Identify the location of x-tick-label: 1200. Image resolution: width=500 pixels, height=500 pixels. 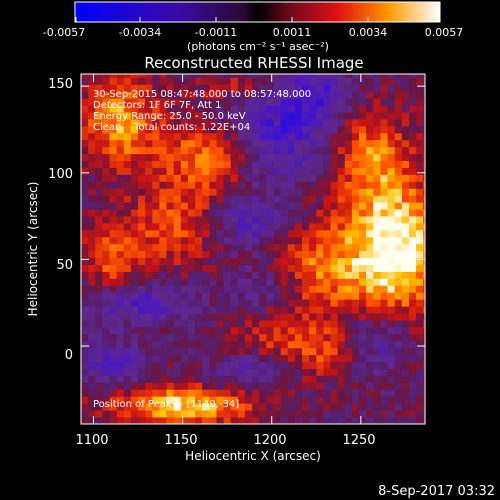
(269, 440).